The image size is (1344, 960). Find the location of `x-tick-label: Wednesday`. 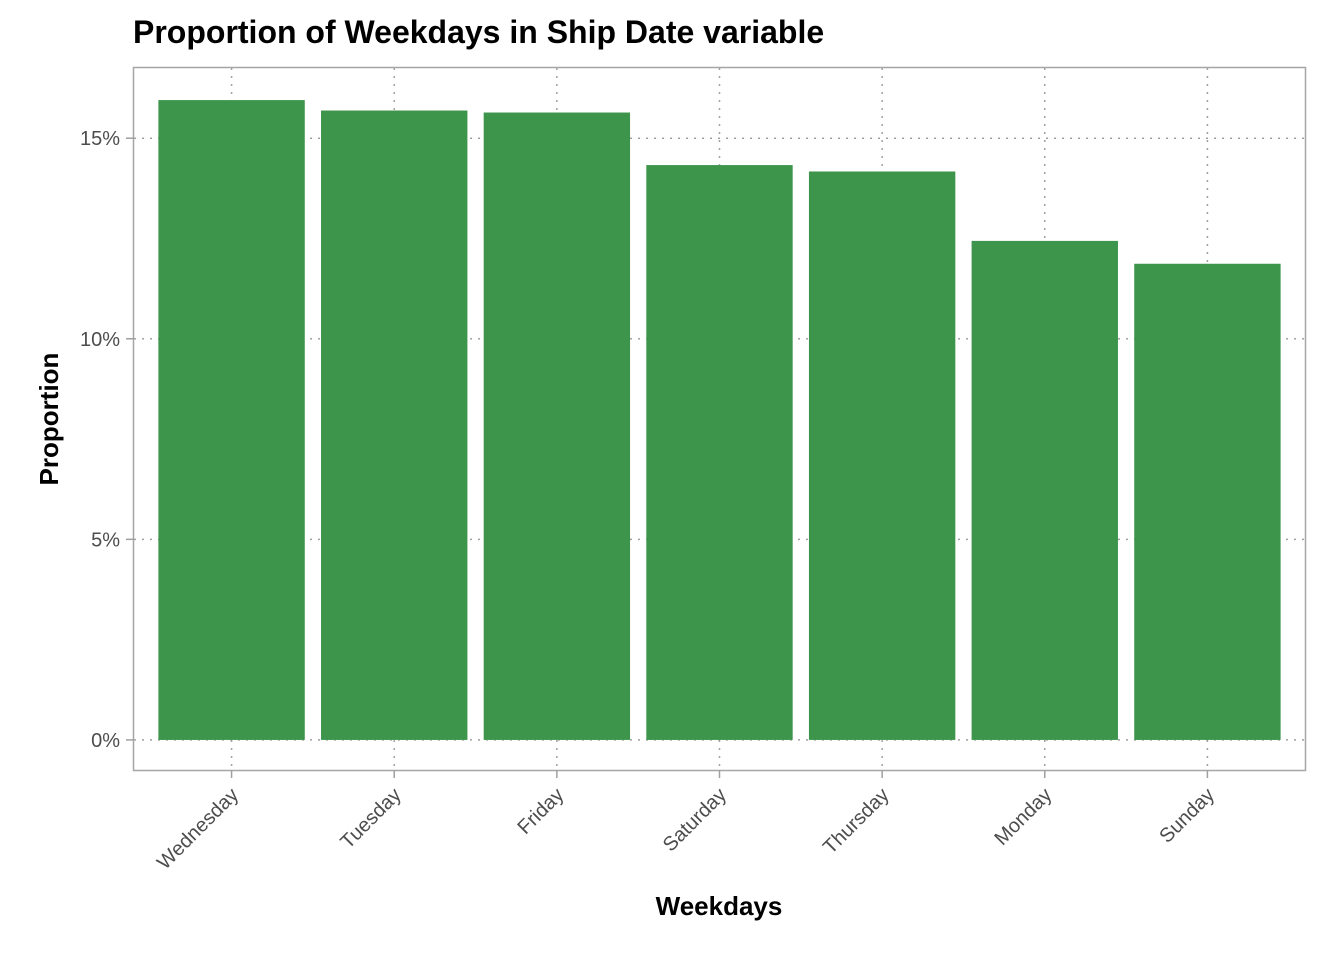

x-tick-label: Wednesday is located at coordinates (198, 829).